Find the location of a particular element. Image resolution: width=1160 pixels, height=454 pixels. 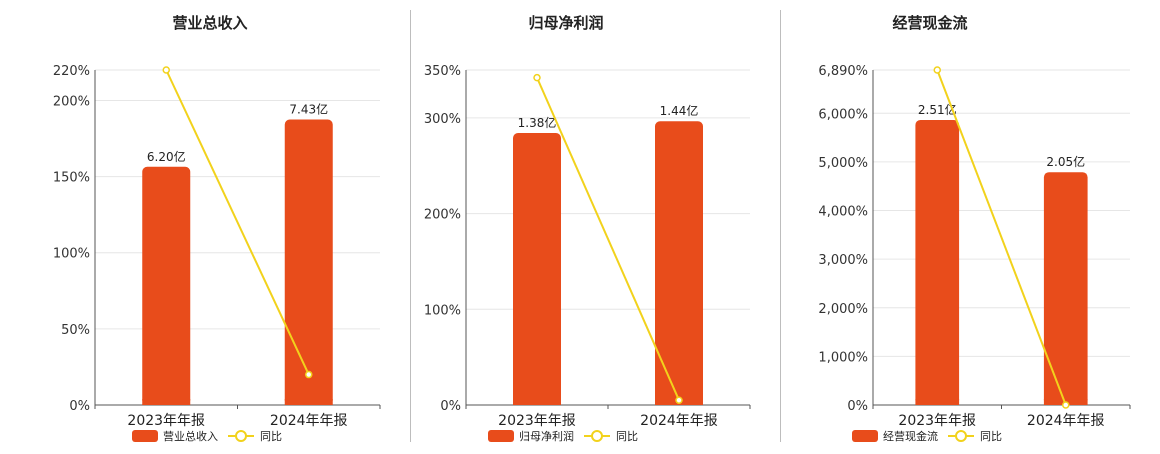

bar-data-label: 6.20亿 is located at coordinates (166, 156).